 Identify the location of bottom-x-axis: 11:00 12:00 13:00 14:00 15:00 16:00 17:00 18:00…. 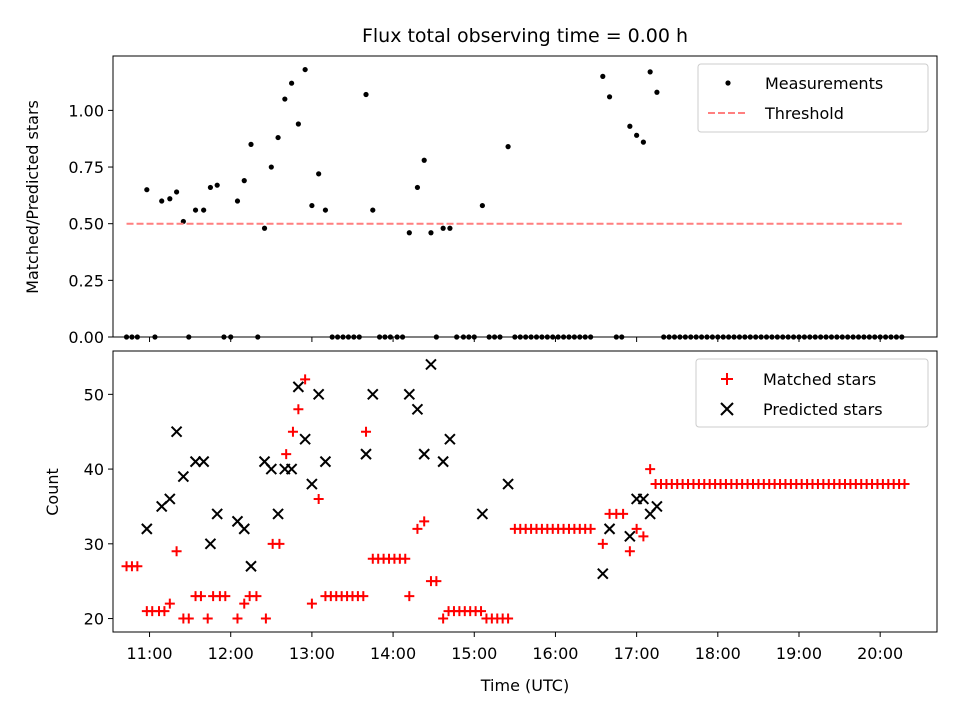
(514, 647).